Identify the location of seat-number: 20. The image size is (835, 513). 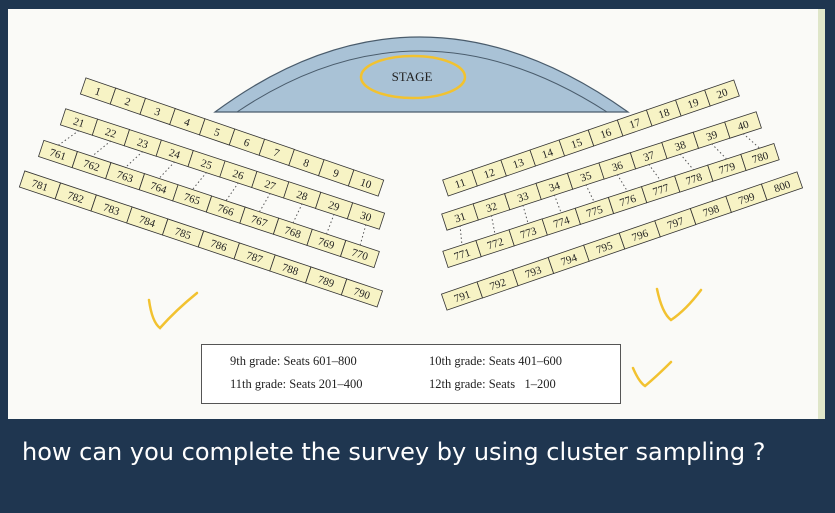
(722, 93).